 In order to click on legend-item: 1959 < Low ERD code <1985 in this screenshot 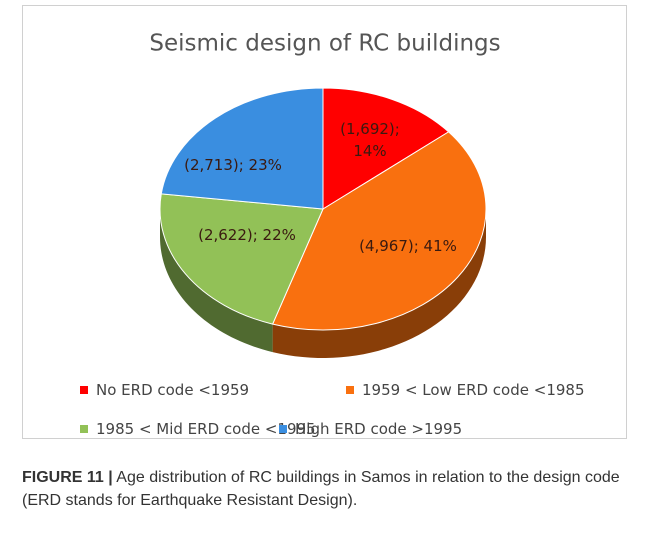, I will do `click(465, 390)`.